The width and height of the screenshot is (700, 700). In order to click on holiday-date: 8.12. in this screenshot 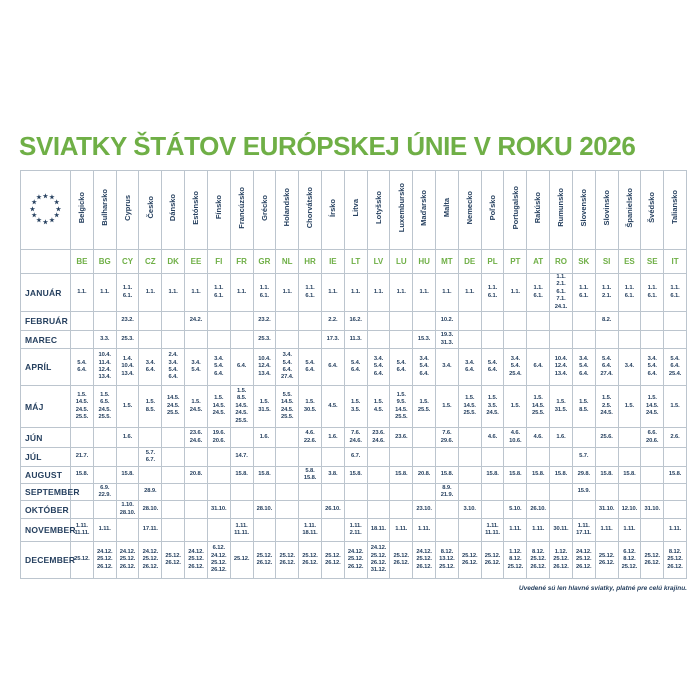, I will do `click(629, 559)`.